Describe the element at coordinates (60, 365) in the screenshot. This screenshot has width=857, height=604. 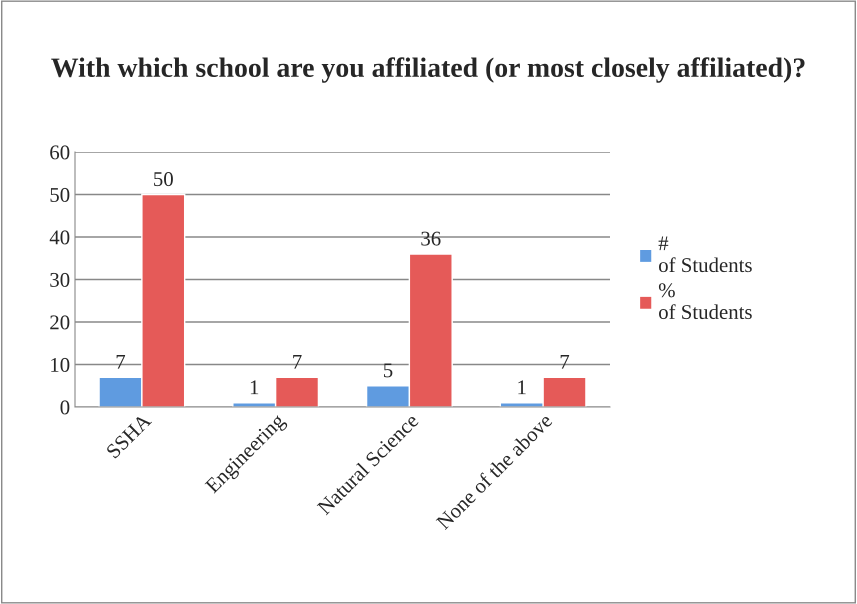
I see `y-tick-label: 10` at that location.